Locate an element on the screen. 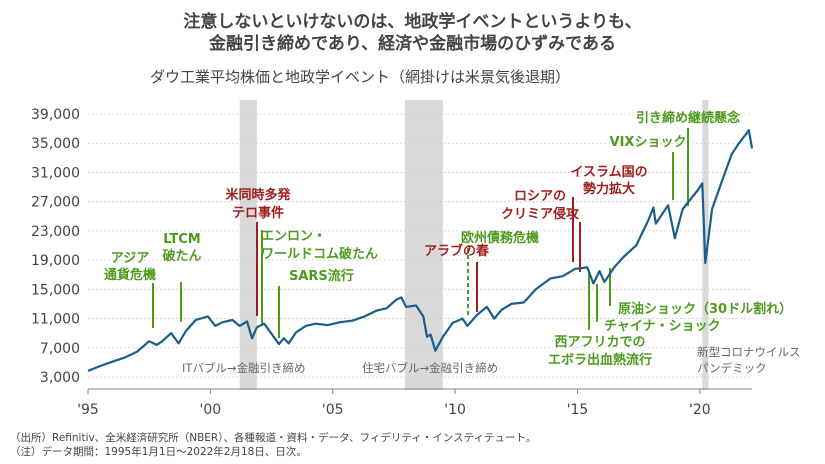 The width and height of the screenshot is (825, 464). event-label: エボラ出血熱流行 is located at coordinates (600, 360).